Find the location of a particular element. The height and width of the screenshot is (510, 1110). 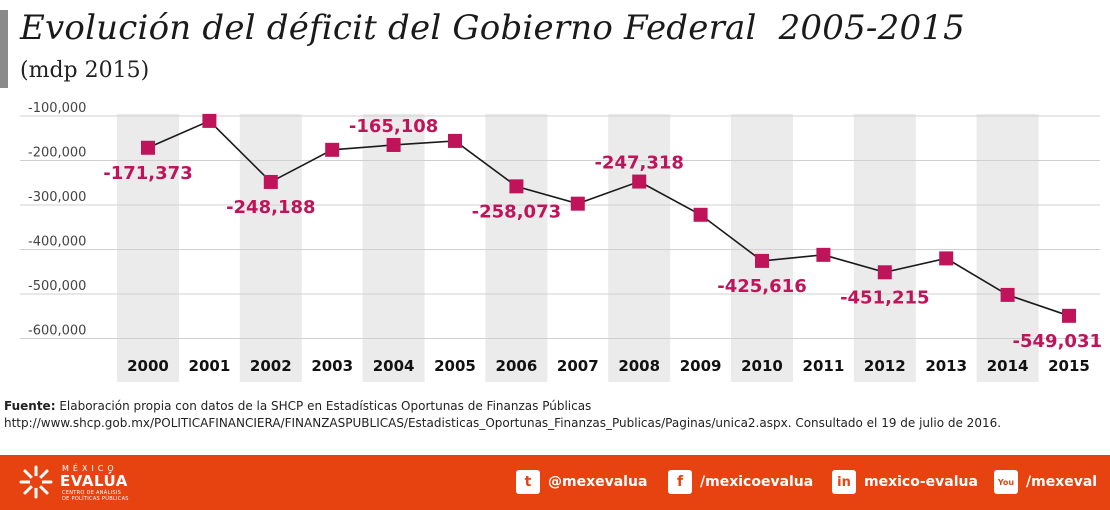

x-tick-label: 2006 is located at coordinates (517, 366).